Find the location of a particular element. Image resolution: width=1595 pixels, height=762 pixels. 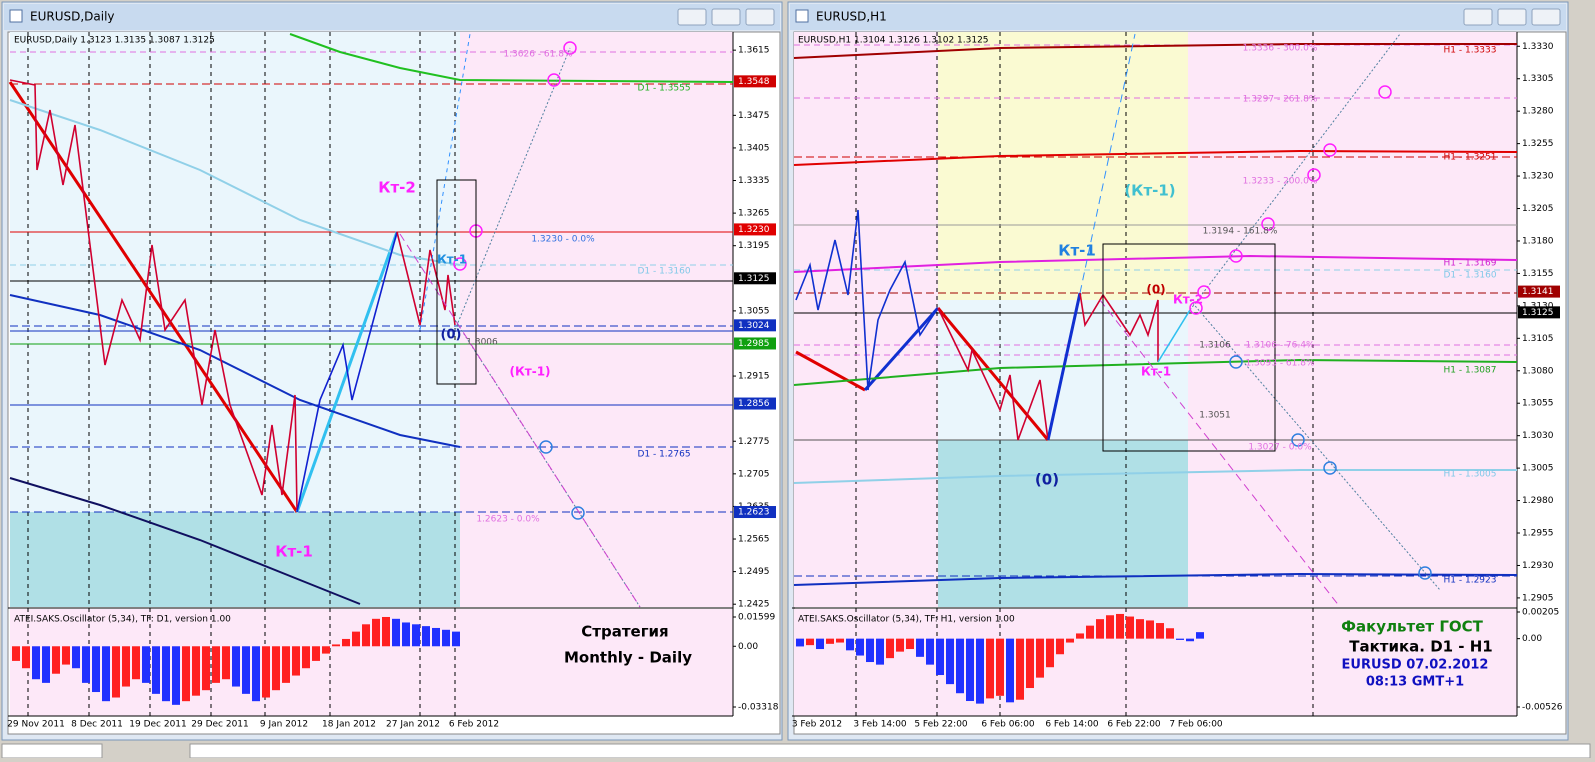

date-label: 27 Jan 2012 is located at coordinates (413, 725).